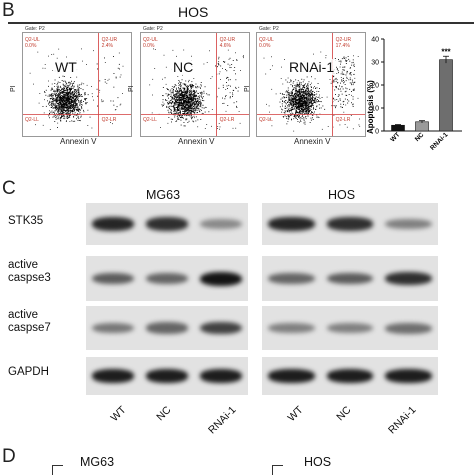 This screenshot has width=474, height=475. Describe the element at coordinates (163, 195) in the screenshot. I see `group-title-mg63: MG63` at that location.